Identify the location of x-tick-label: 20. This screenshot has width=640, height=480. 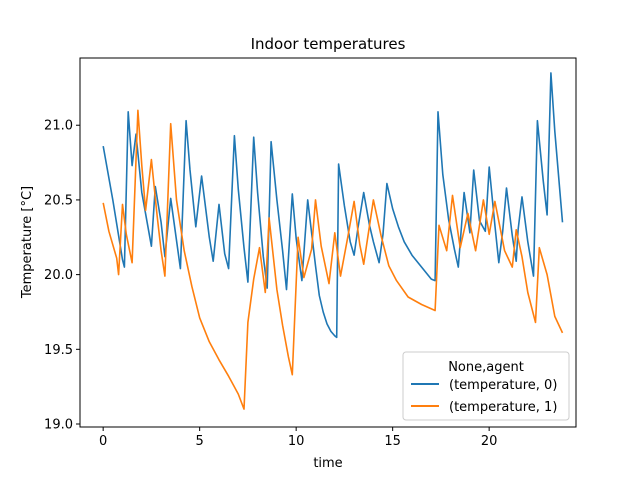
(489, 441).